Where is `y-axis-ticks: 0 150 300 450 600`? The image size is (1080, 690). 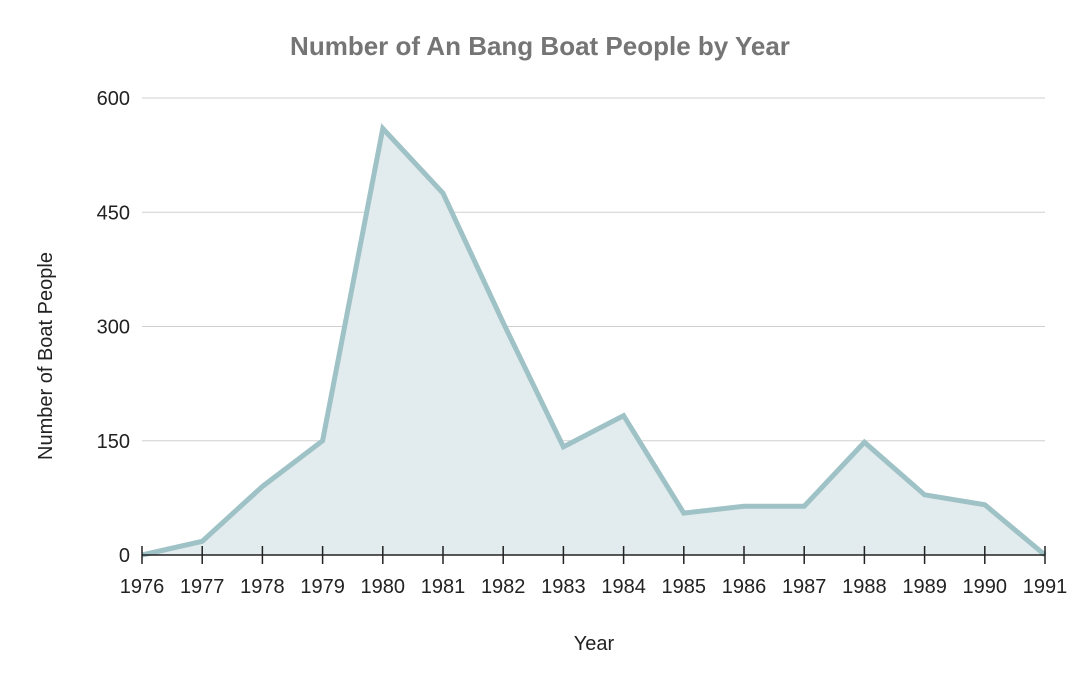
y-axis-ticks: 0 150 300 450 600 is located at coordinates (113, 327).